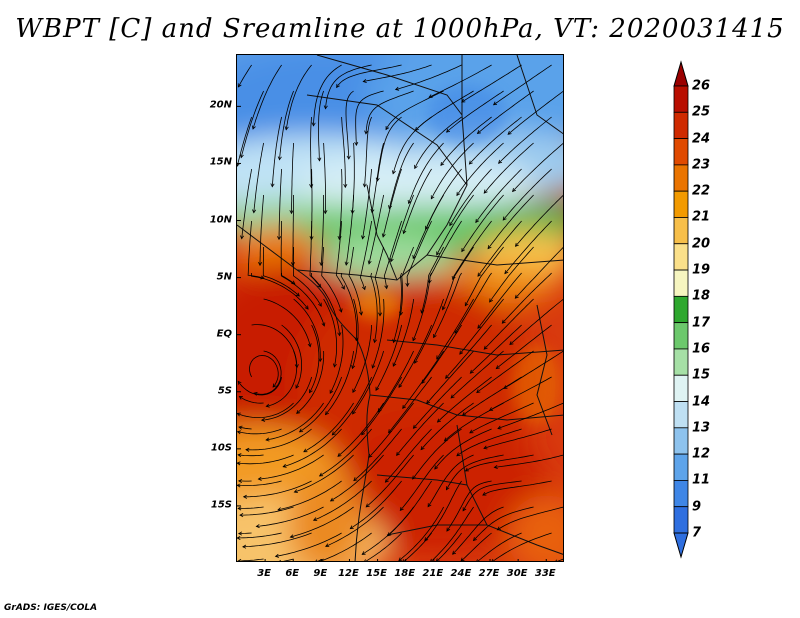 The image size is (800, 618). What do you see at coordinates (701, 191) in the screenshot?
I see `colorbar-tick-label: 22` at bounding box center [701, 191].